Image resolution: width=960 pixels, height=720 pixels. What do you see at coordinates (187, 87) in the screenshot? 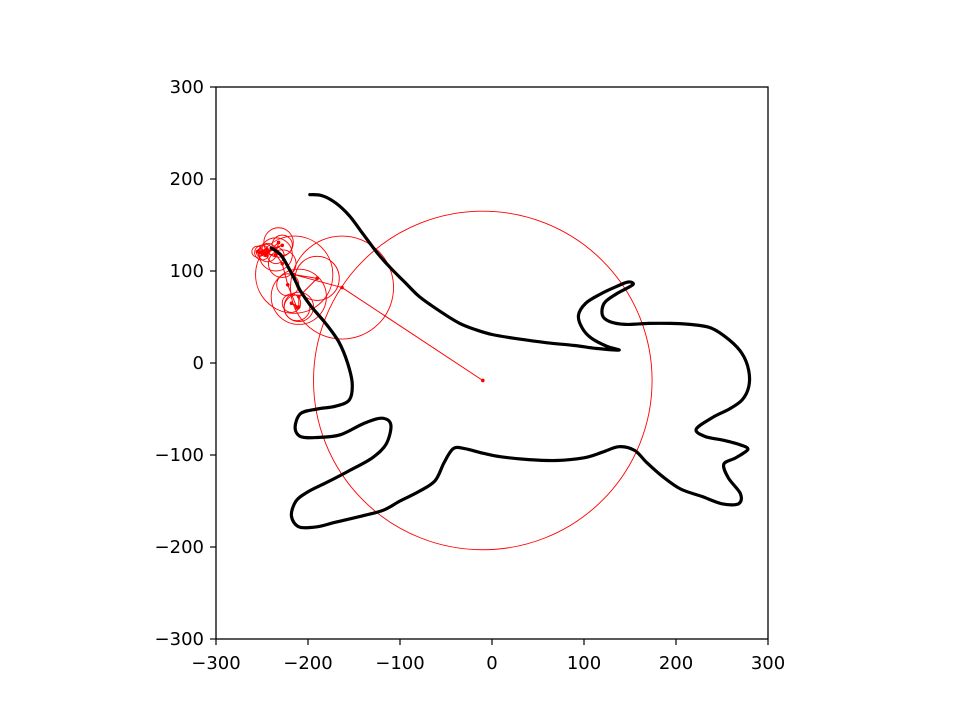
I see `y-tick-label: 300` at bounding box center [187, 87].